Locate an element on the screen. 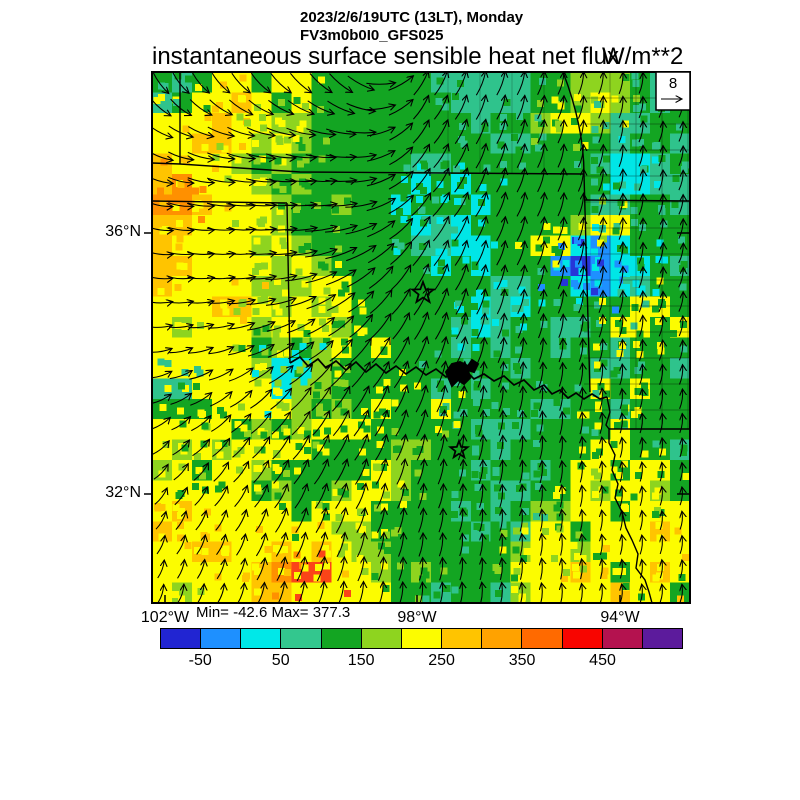 The image size is (800, 800). state-border is located at coordinates (629, 500).